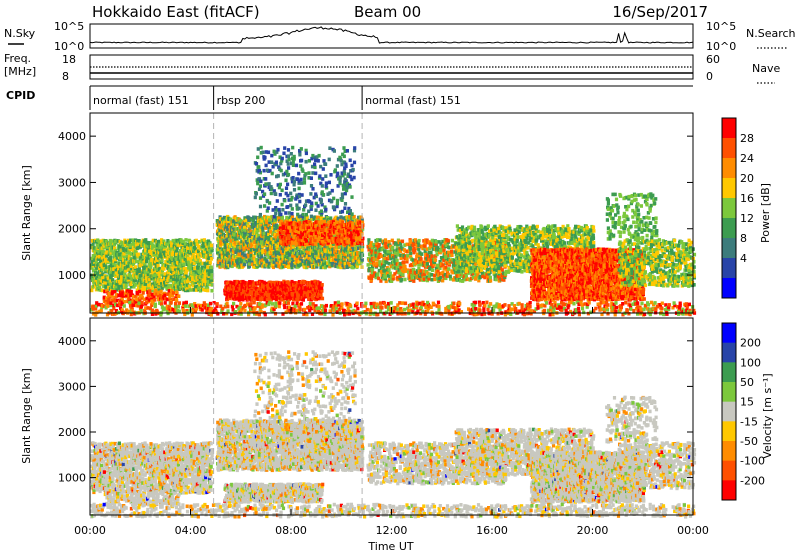 The image size is (800, 554). Describe the element at coordinates (65, 76) in the screenshot. I see `freq-tick-bottom: 8` at that location.